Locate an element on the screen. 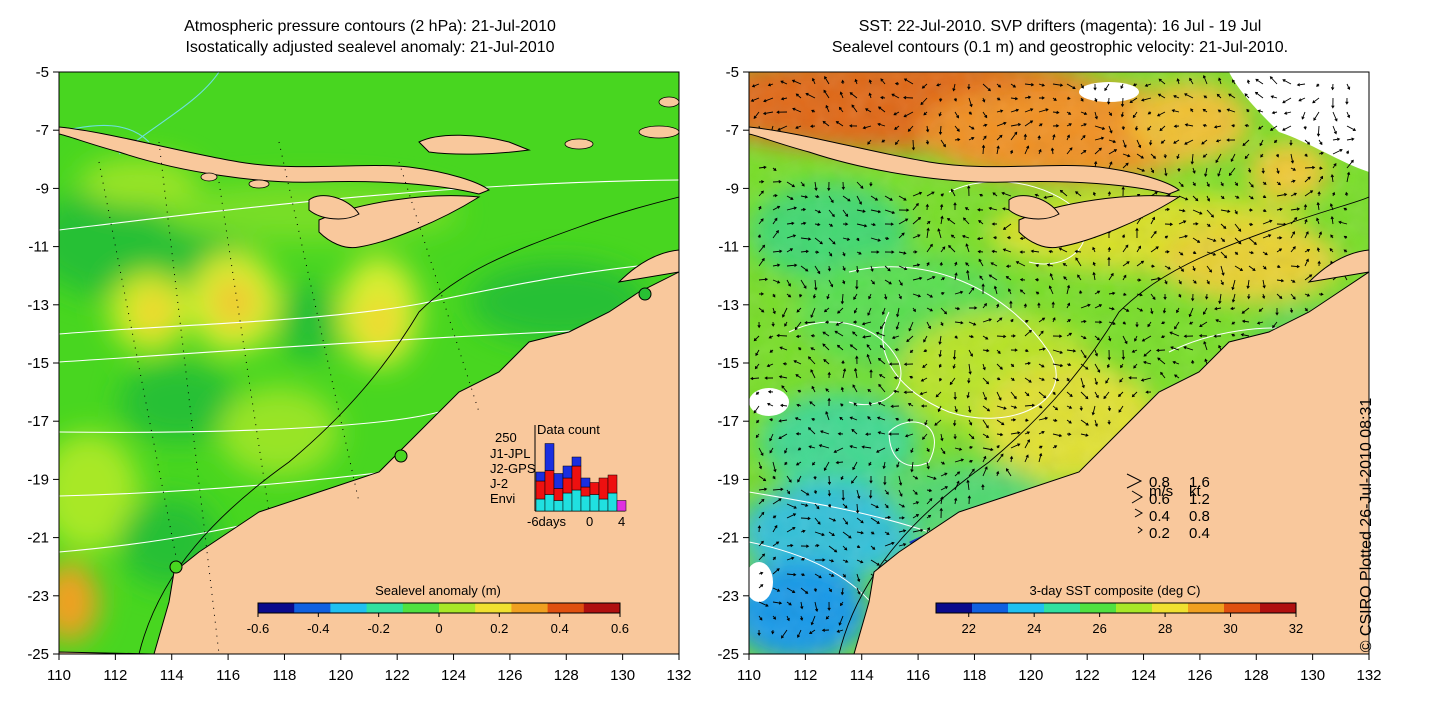 This screenshot has width=1440, height=720. right-x-tick-label: 122 is located at coordinates (1087, 675).